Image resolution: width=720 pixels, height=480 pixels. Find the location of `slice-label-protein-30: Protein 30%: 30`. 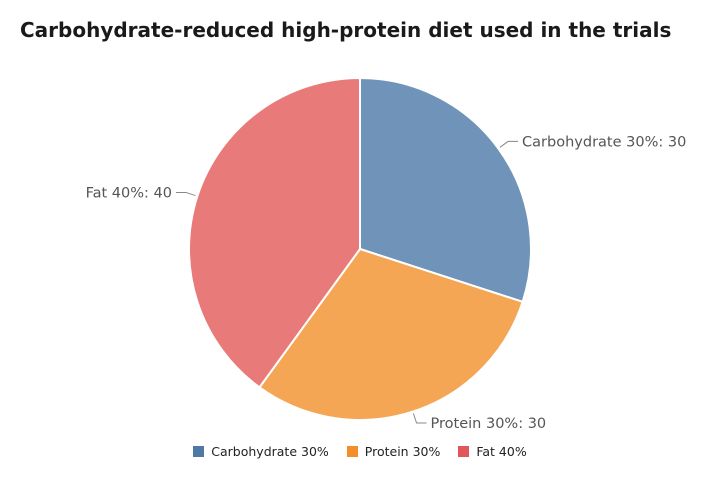

slice-label-protein-30: Protein 30%: 30 is located at coordinates (489, 424).